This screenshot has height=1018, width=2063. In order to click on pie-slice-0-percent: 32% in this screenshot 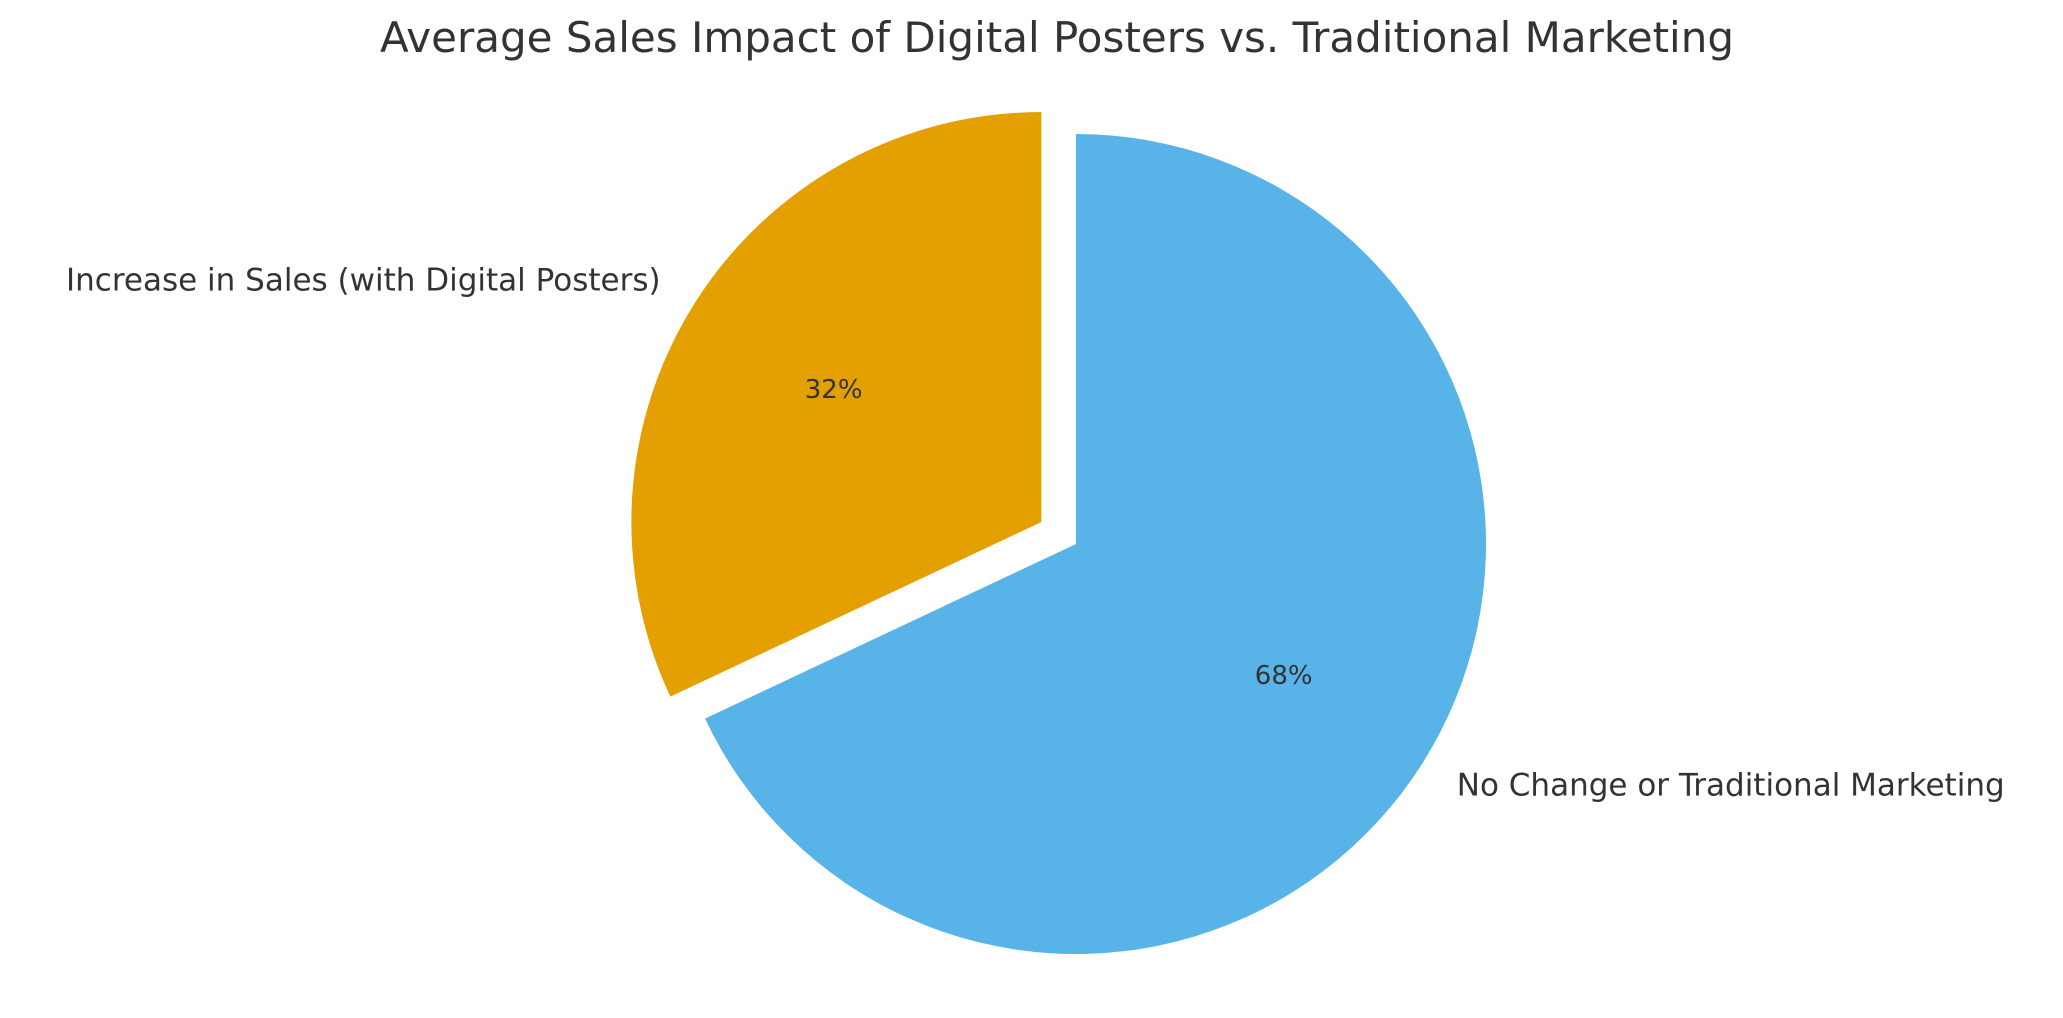, I will do `click(834, 390)`.